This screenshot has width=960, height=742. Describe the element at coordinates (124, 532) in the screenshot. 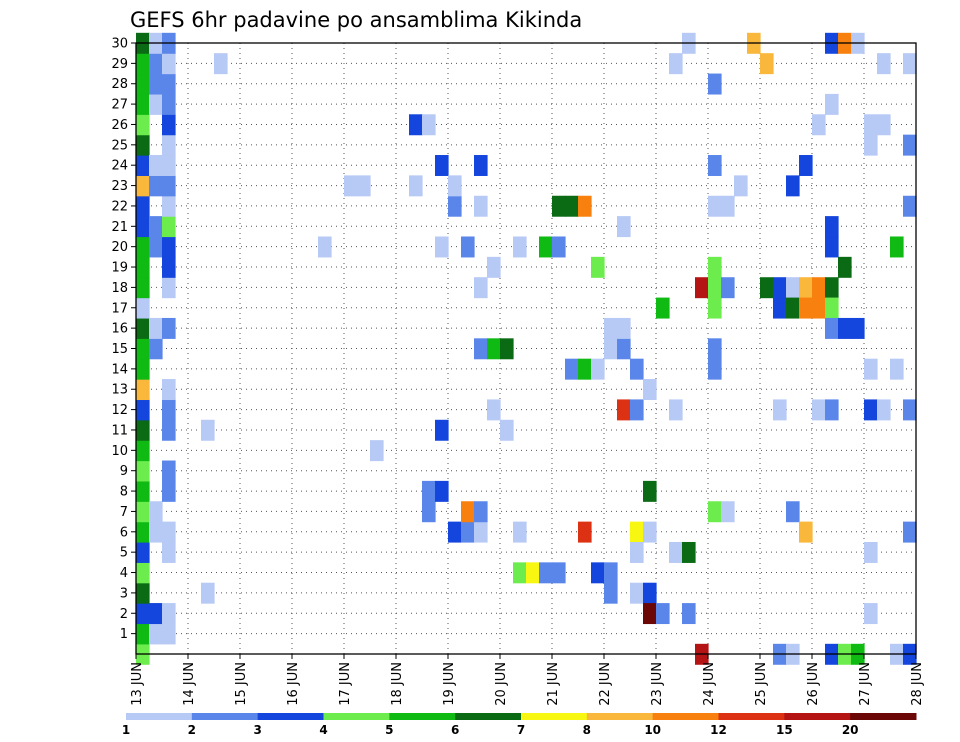

I see `y-tick-label: 6` at that location.